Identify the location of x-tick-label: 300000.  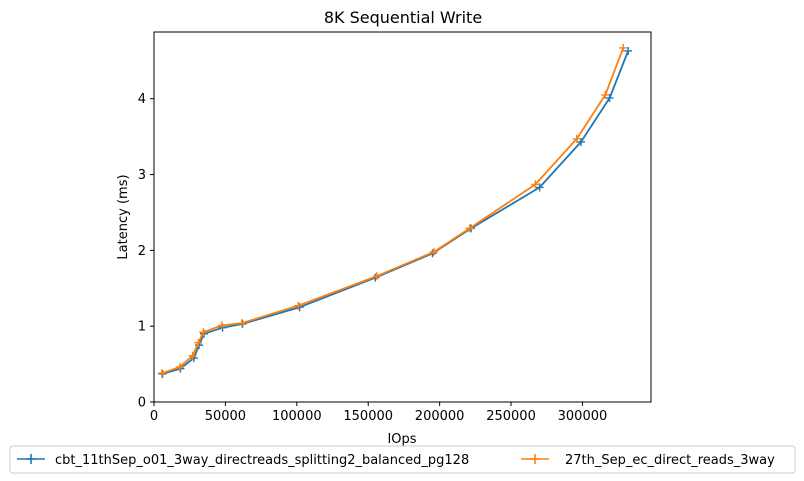
(583, 416).